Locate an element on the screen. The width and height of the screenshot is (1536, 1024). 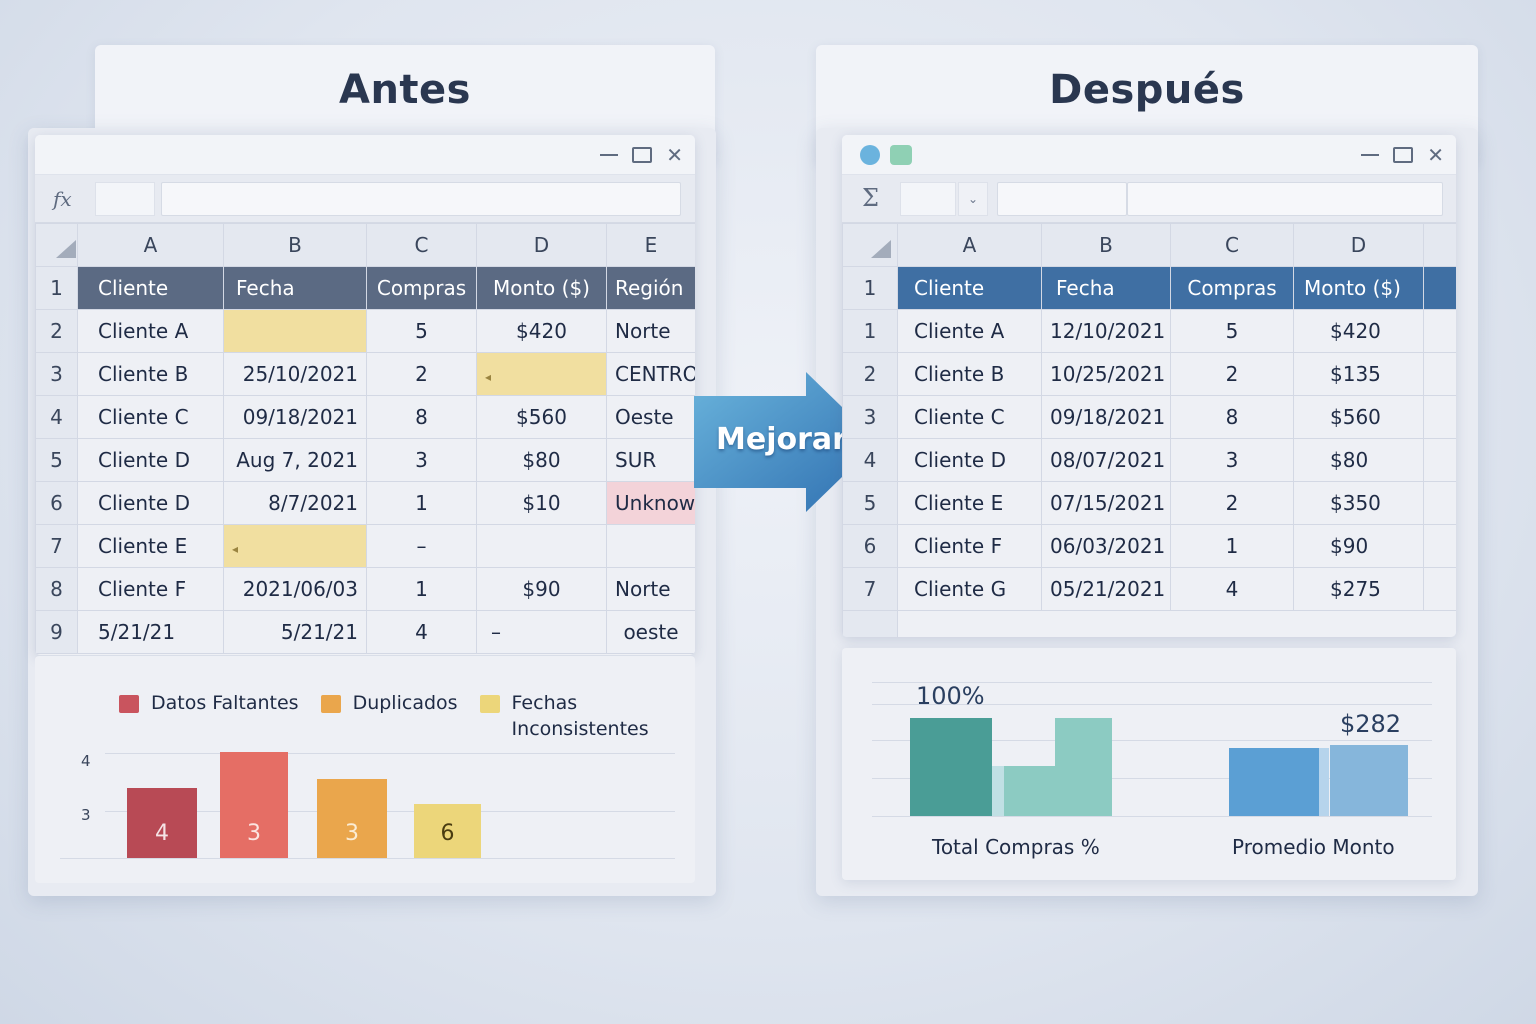
cell-monto: $135 is located at coordinates (1358, 374).